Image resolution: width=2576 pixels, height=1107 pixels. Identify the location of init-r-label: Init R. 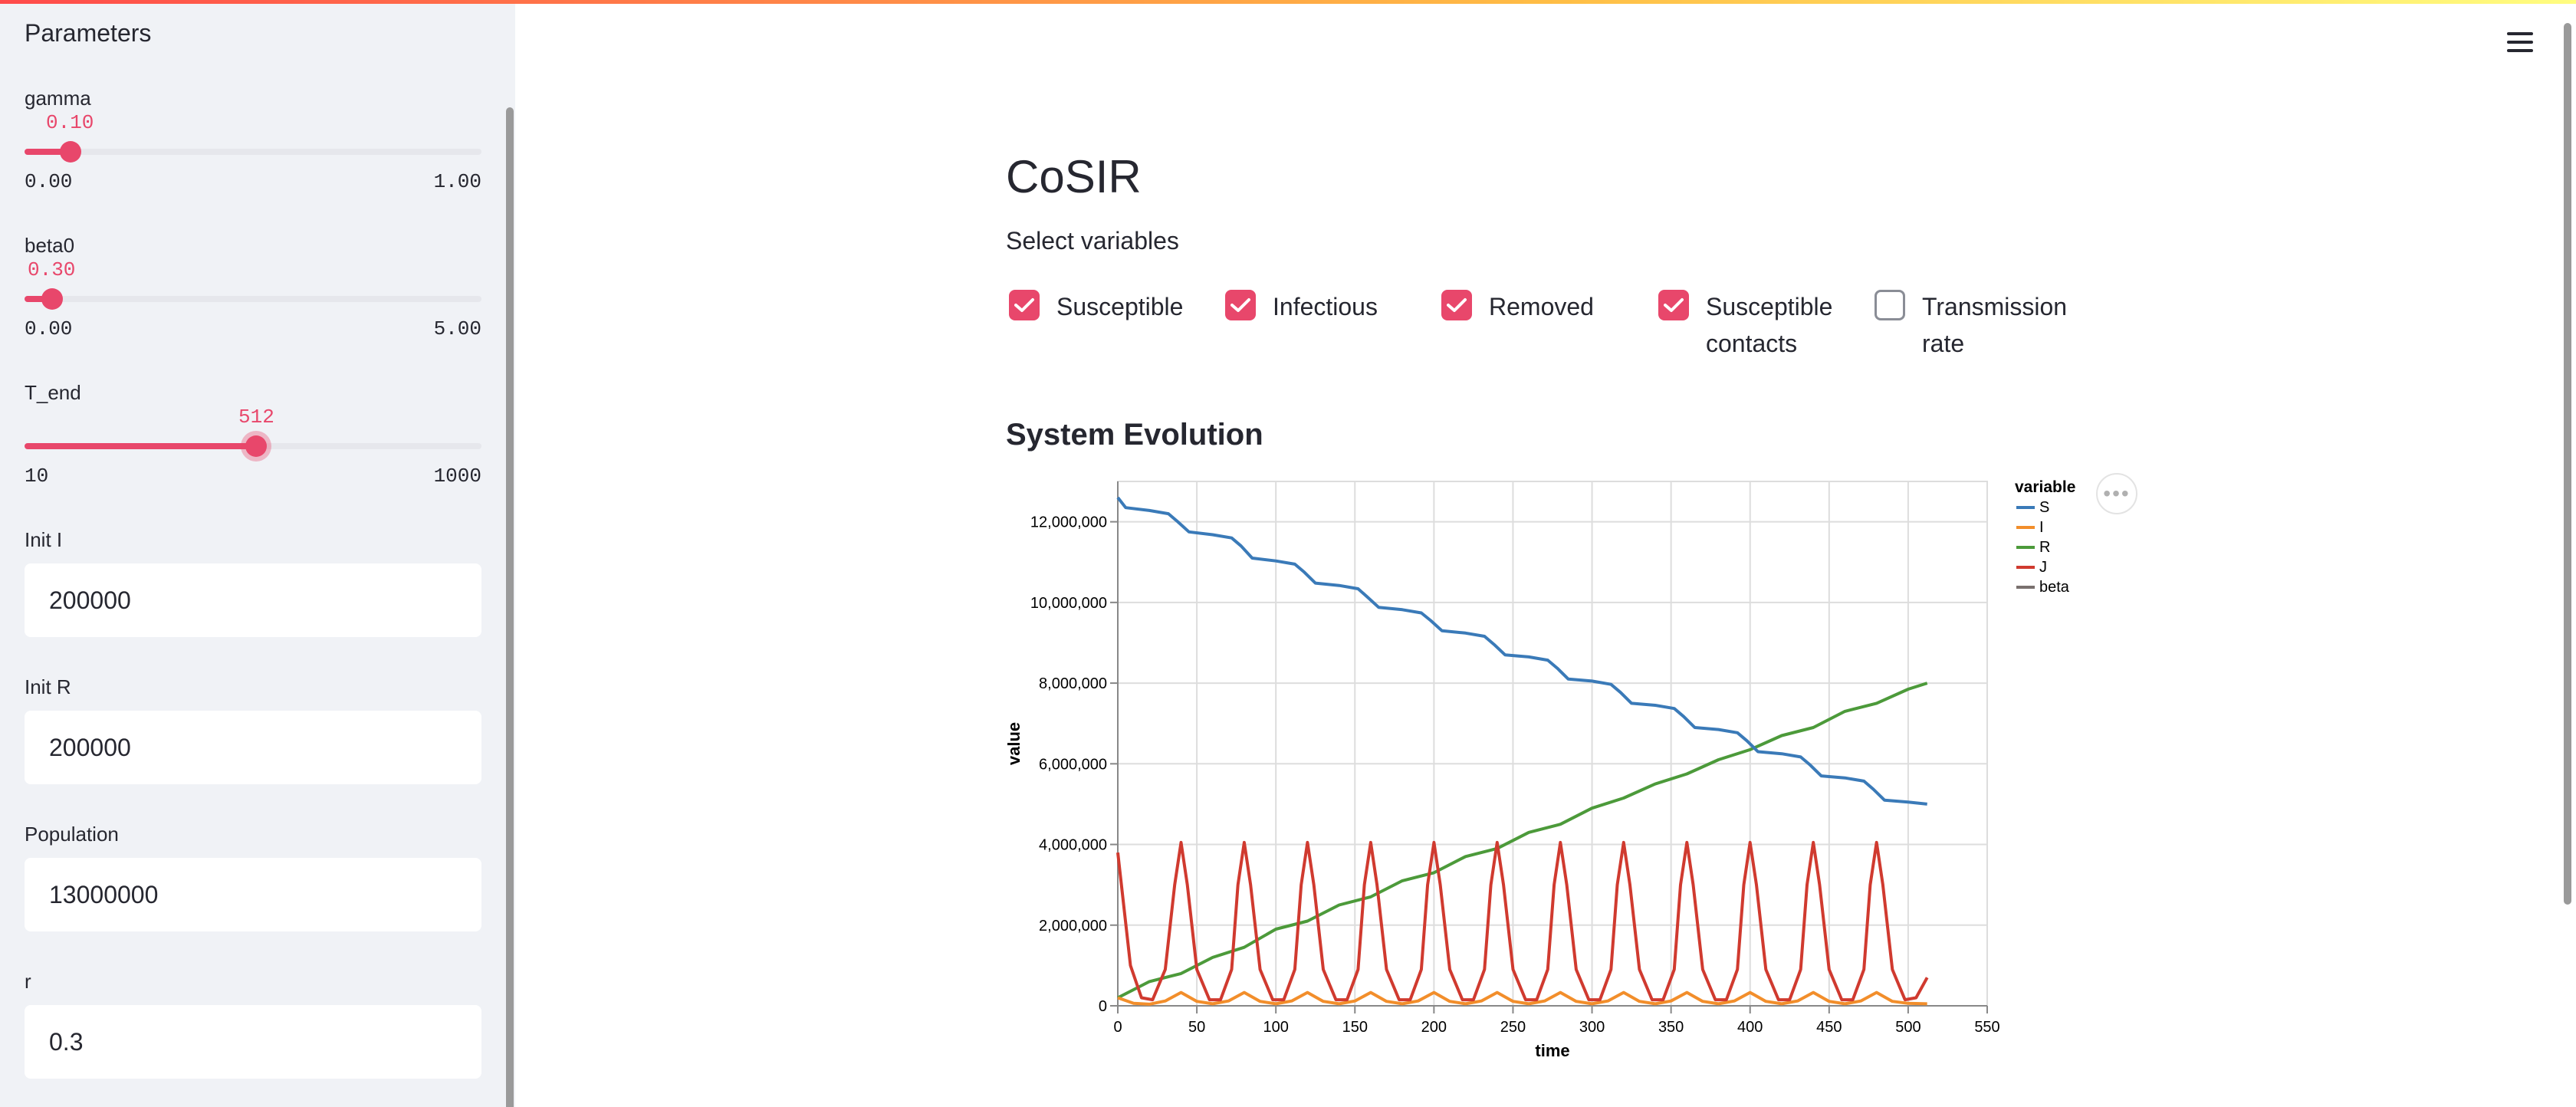
(48, 686).